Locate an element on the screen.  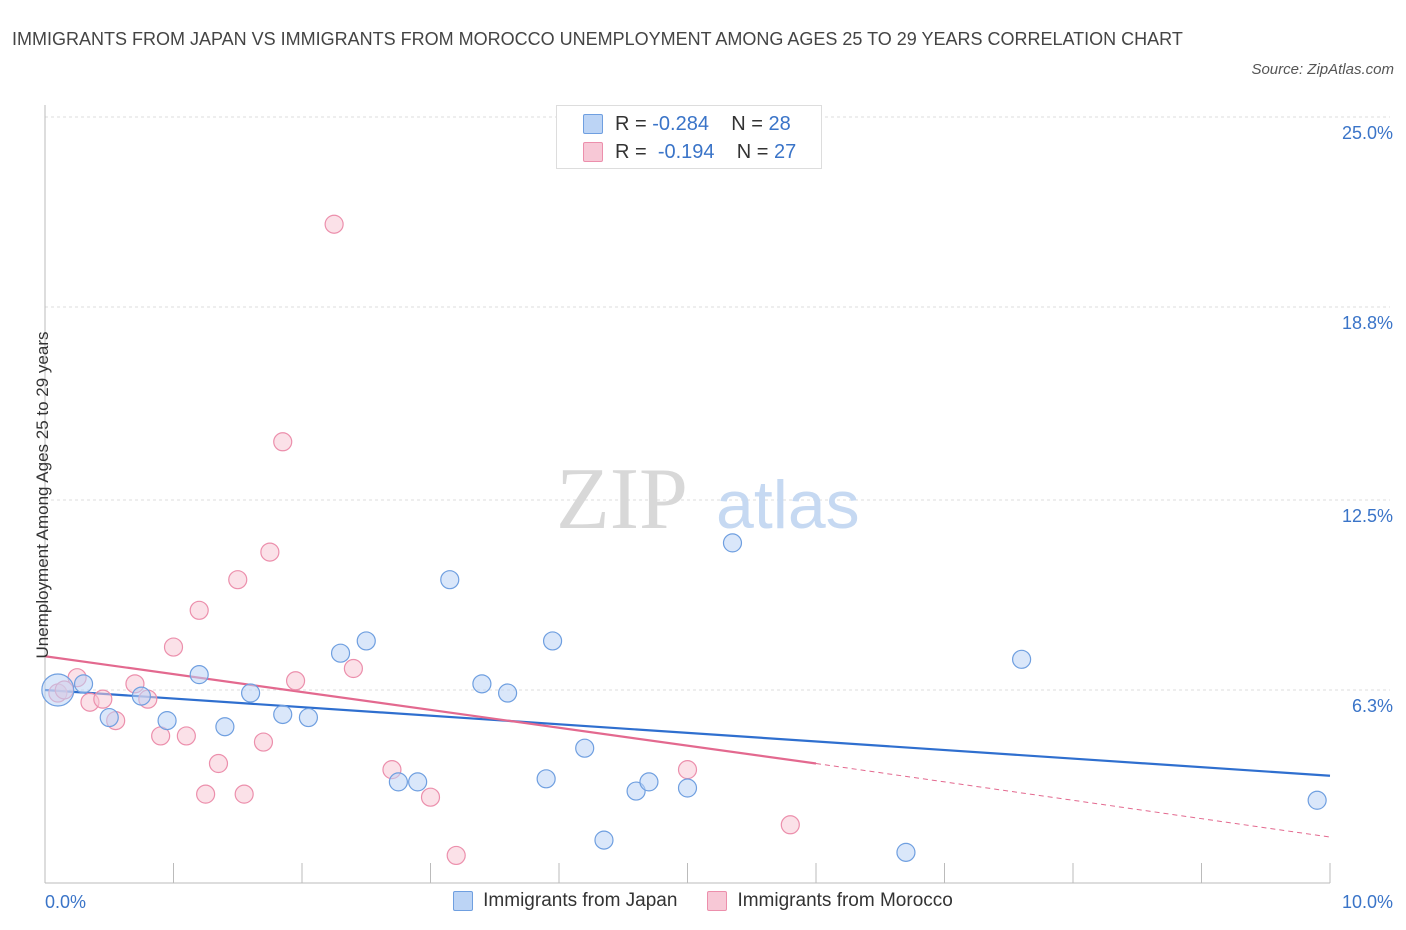
morocco-swatch is located at coordinates (593, 152).